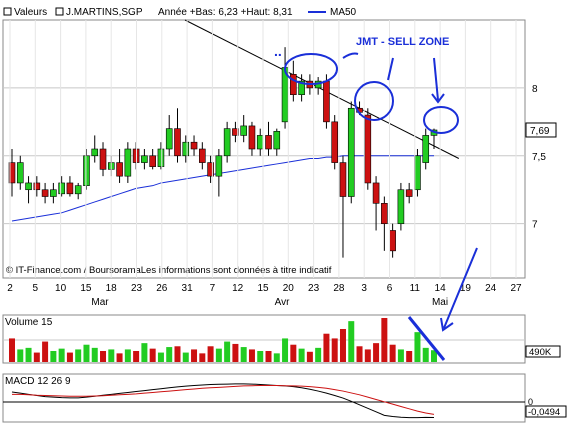 The height and width of the screenshot is (430, 570). I want to click on x-tick-label: 3, so click(364, 288).